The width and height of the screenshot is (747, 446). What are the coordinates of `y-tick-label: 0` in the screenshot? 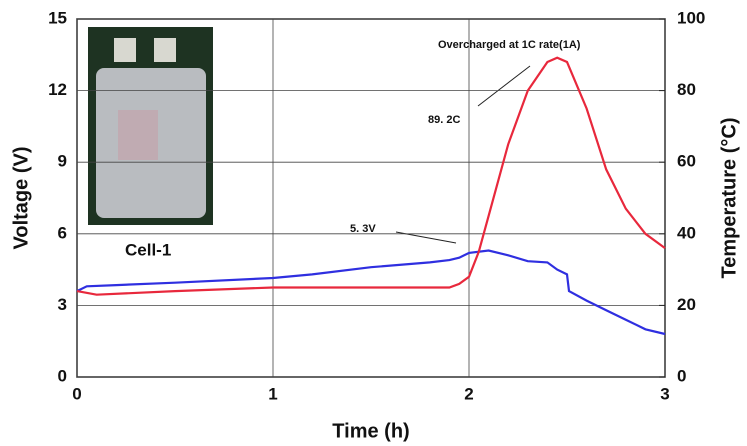 It's located at (62, 375).